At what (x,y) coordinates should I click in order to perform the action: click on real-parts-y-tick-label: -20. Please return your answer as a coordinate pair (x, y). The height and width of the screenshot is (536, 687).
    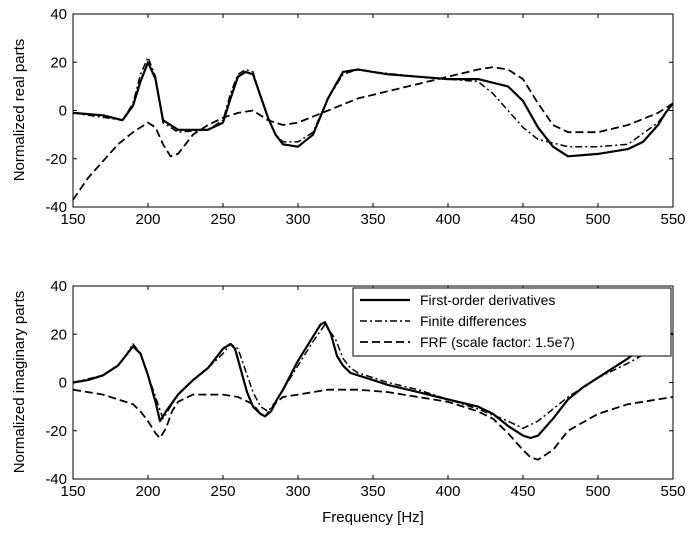
    Looking at the image, I should click on (56, 159).